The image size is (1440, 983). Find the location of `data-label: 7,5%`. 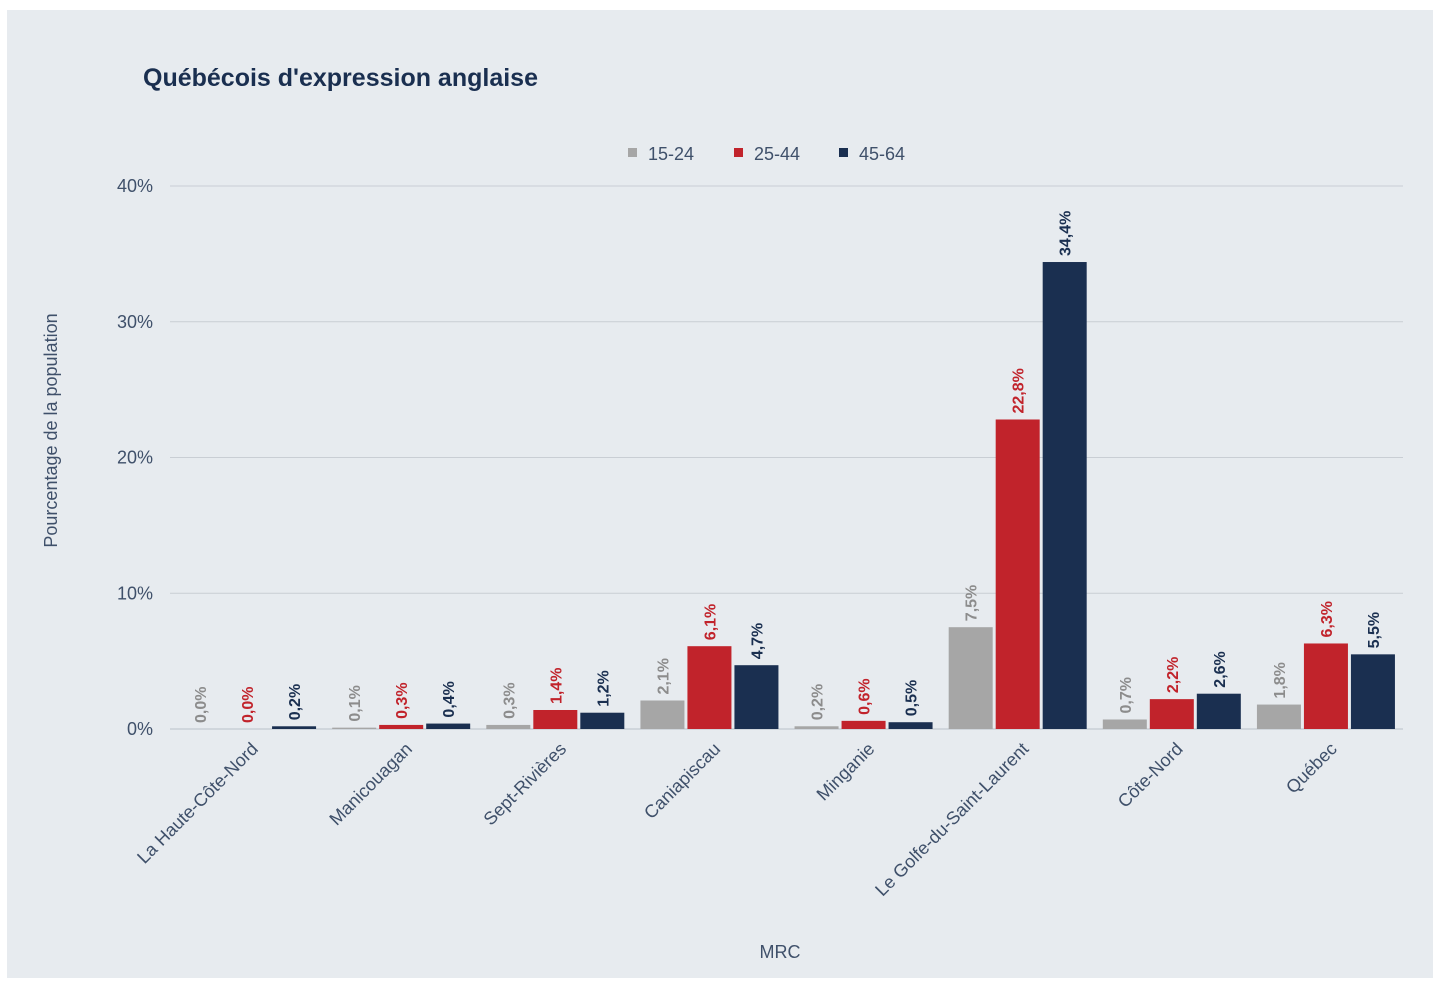

data-label: 7,5% is located at coordinates (972, 603).